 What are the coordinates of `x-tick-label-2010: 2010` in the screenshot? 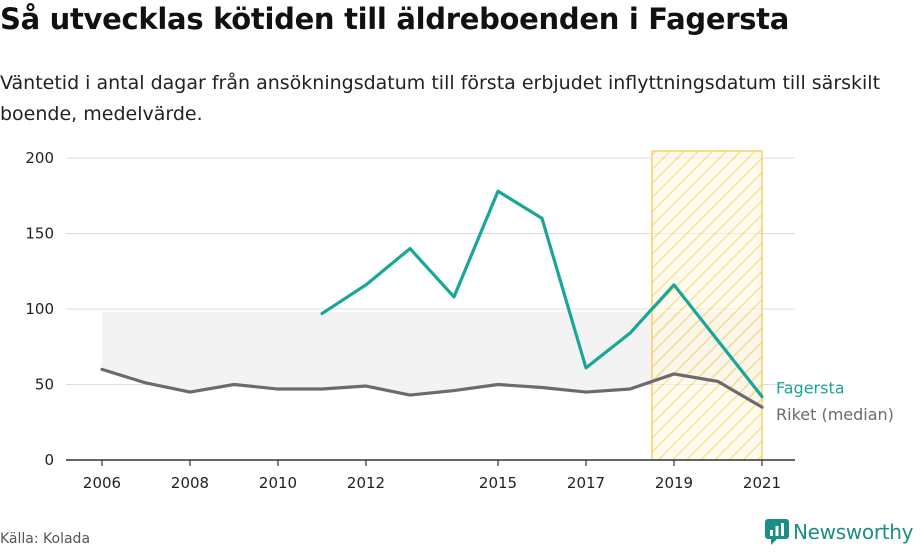 It's located at (278, 483).